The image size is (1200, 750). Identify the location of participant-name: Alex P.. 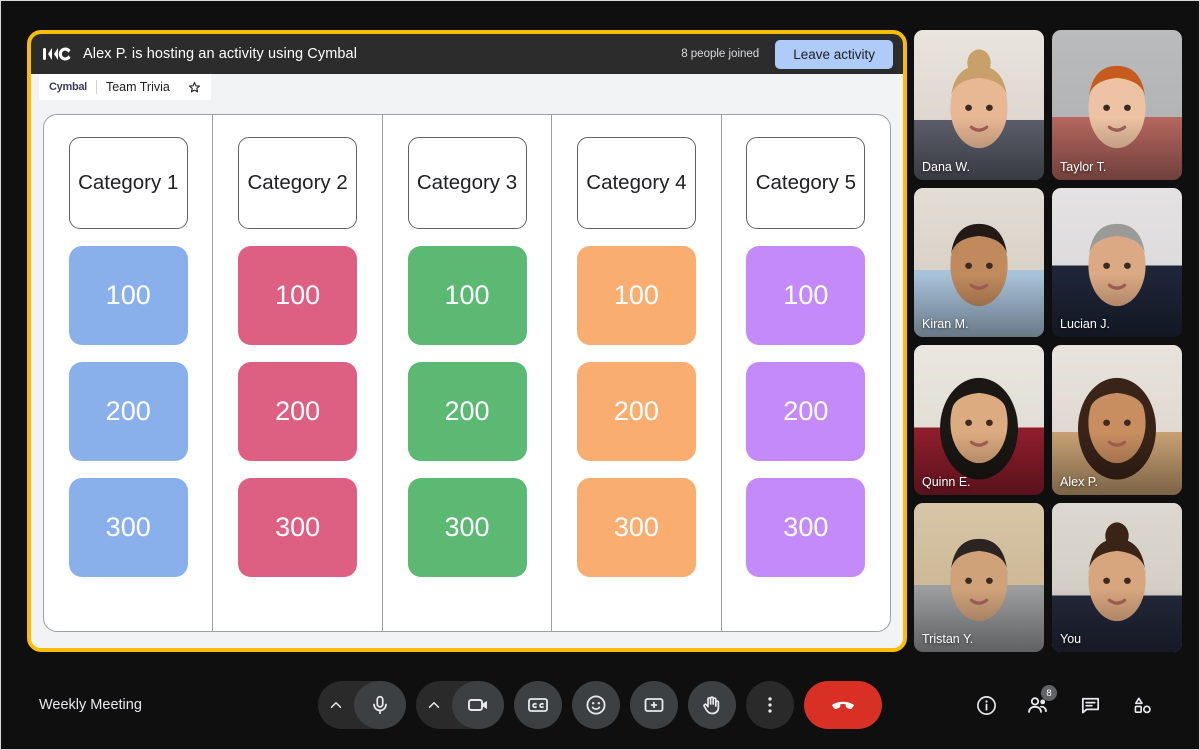
(1079, 481).